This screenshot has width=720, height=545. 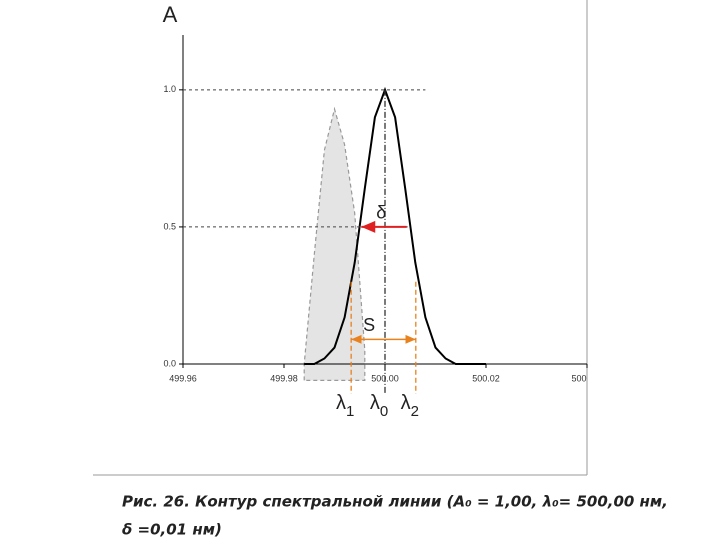 What do you see at coordinates (384, 411) in the screenshot?
I see `marker-subscript: 0` at bounding box center [384, 411].